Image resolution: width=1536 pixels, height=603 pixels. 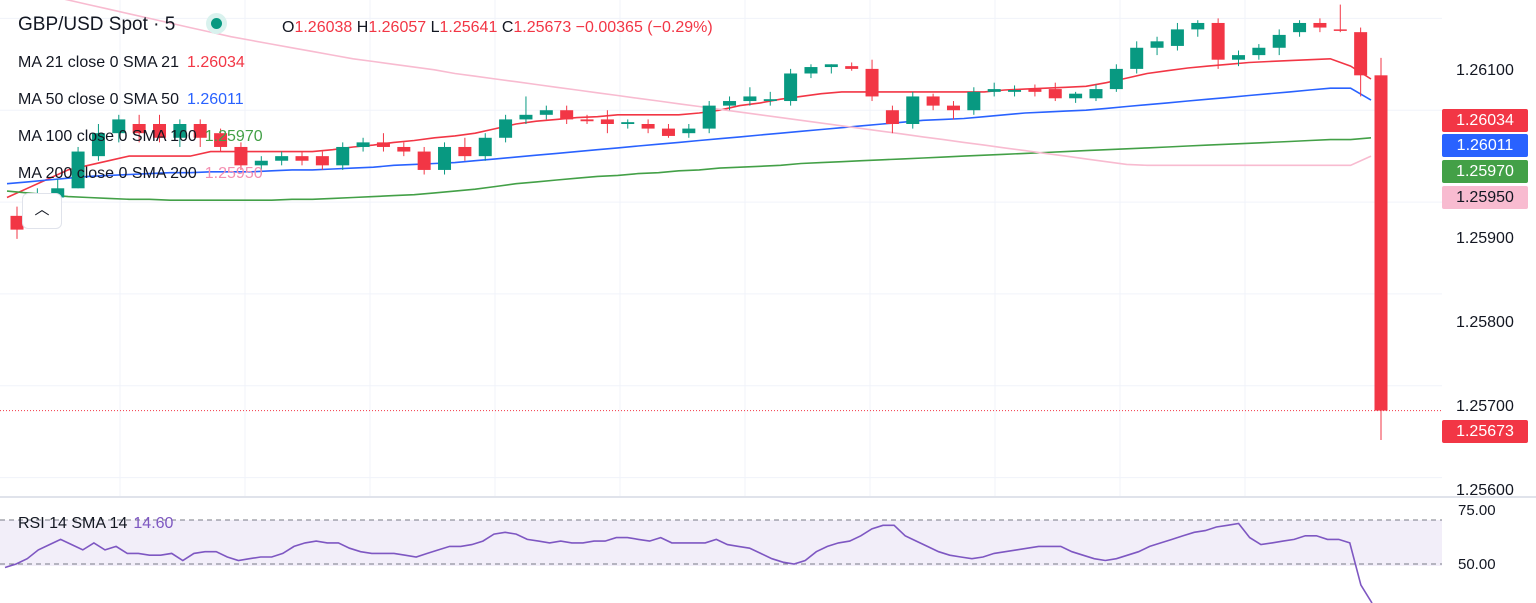 What do you see at coordinates (153, 523) in the screenshot?
I see `rsi-value: 14.60` at bounding box center [153, 523].